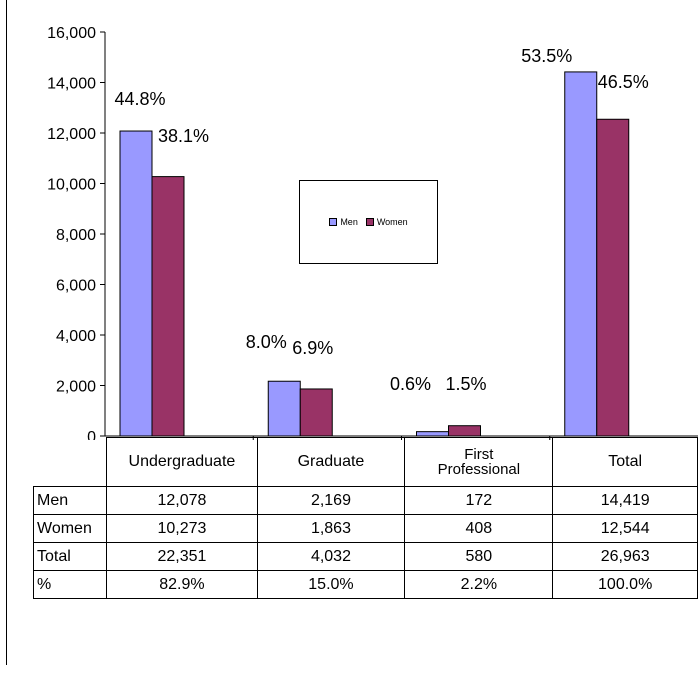 The image size is (698, 675). I want to click on y-tick-label: 16,000, so click(71, 33).